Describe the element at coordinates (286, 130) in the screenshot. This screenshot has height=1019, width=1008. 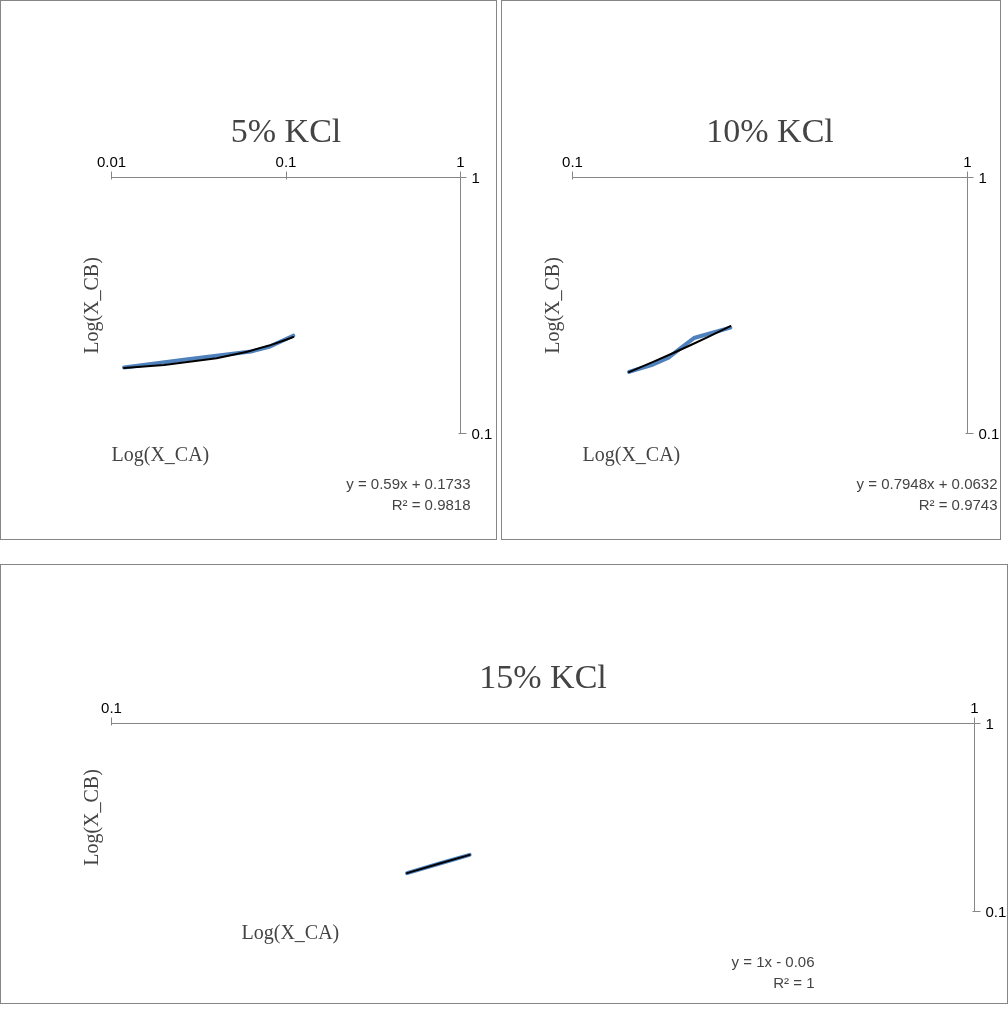
I see `chart-title: 5% KCl` at that location.